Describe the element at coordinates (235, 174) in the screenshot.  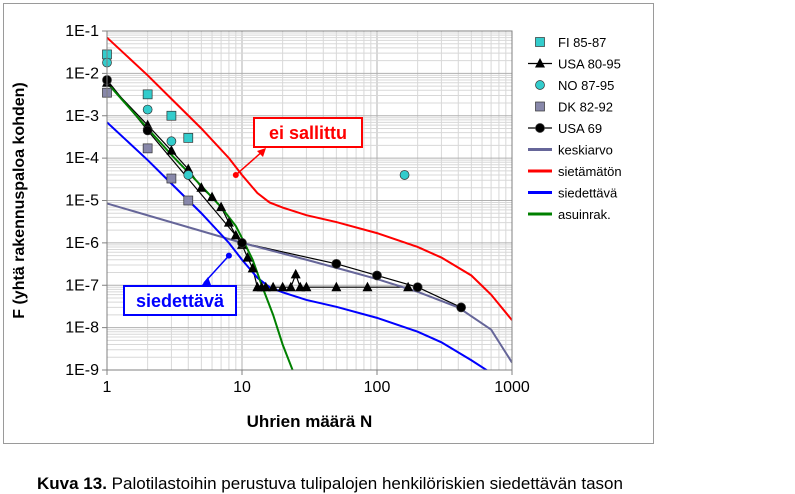
I see `annotation-point-ei-sallittu` at that location.